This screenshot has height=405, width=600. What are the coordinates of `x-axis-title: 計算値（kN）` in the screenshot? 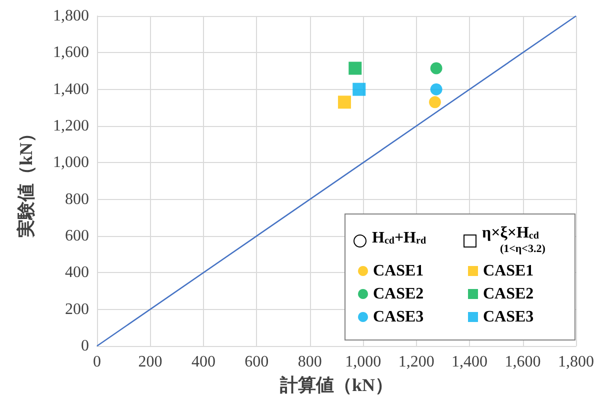 It's located at (336, 385).